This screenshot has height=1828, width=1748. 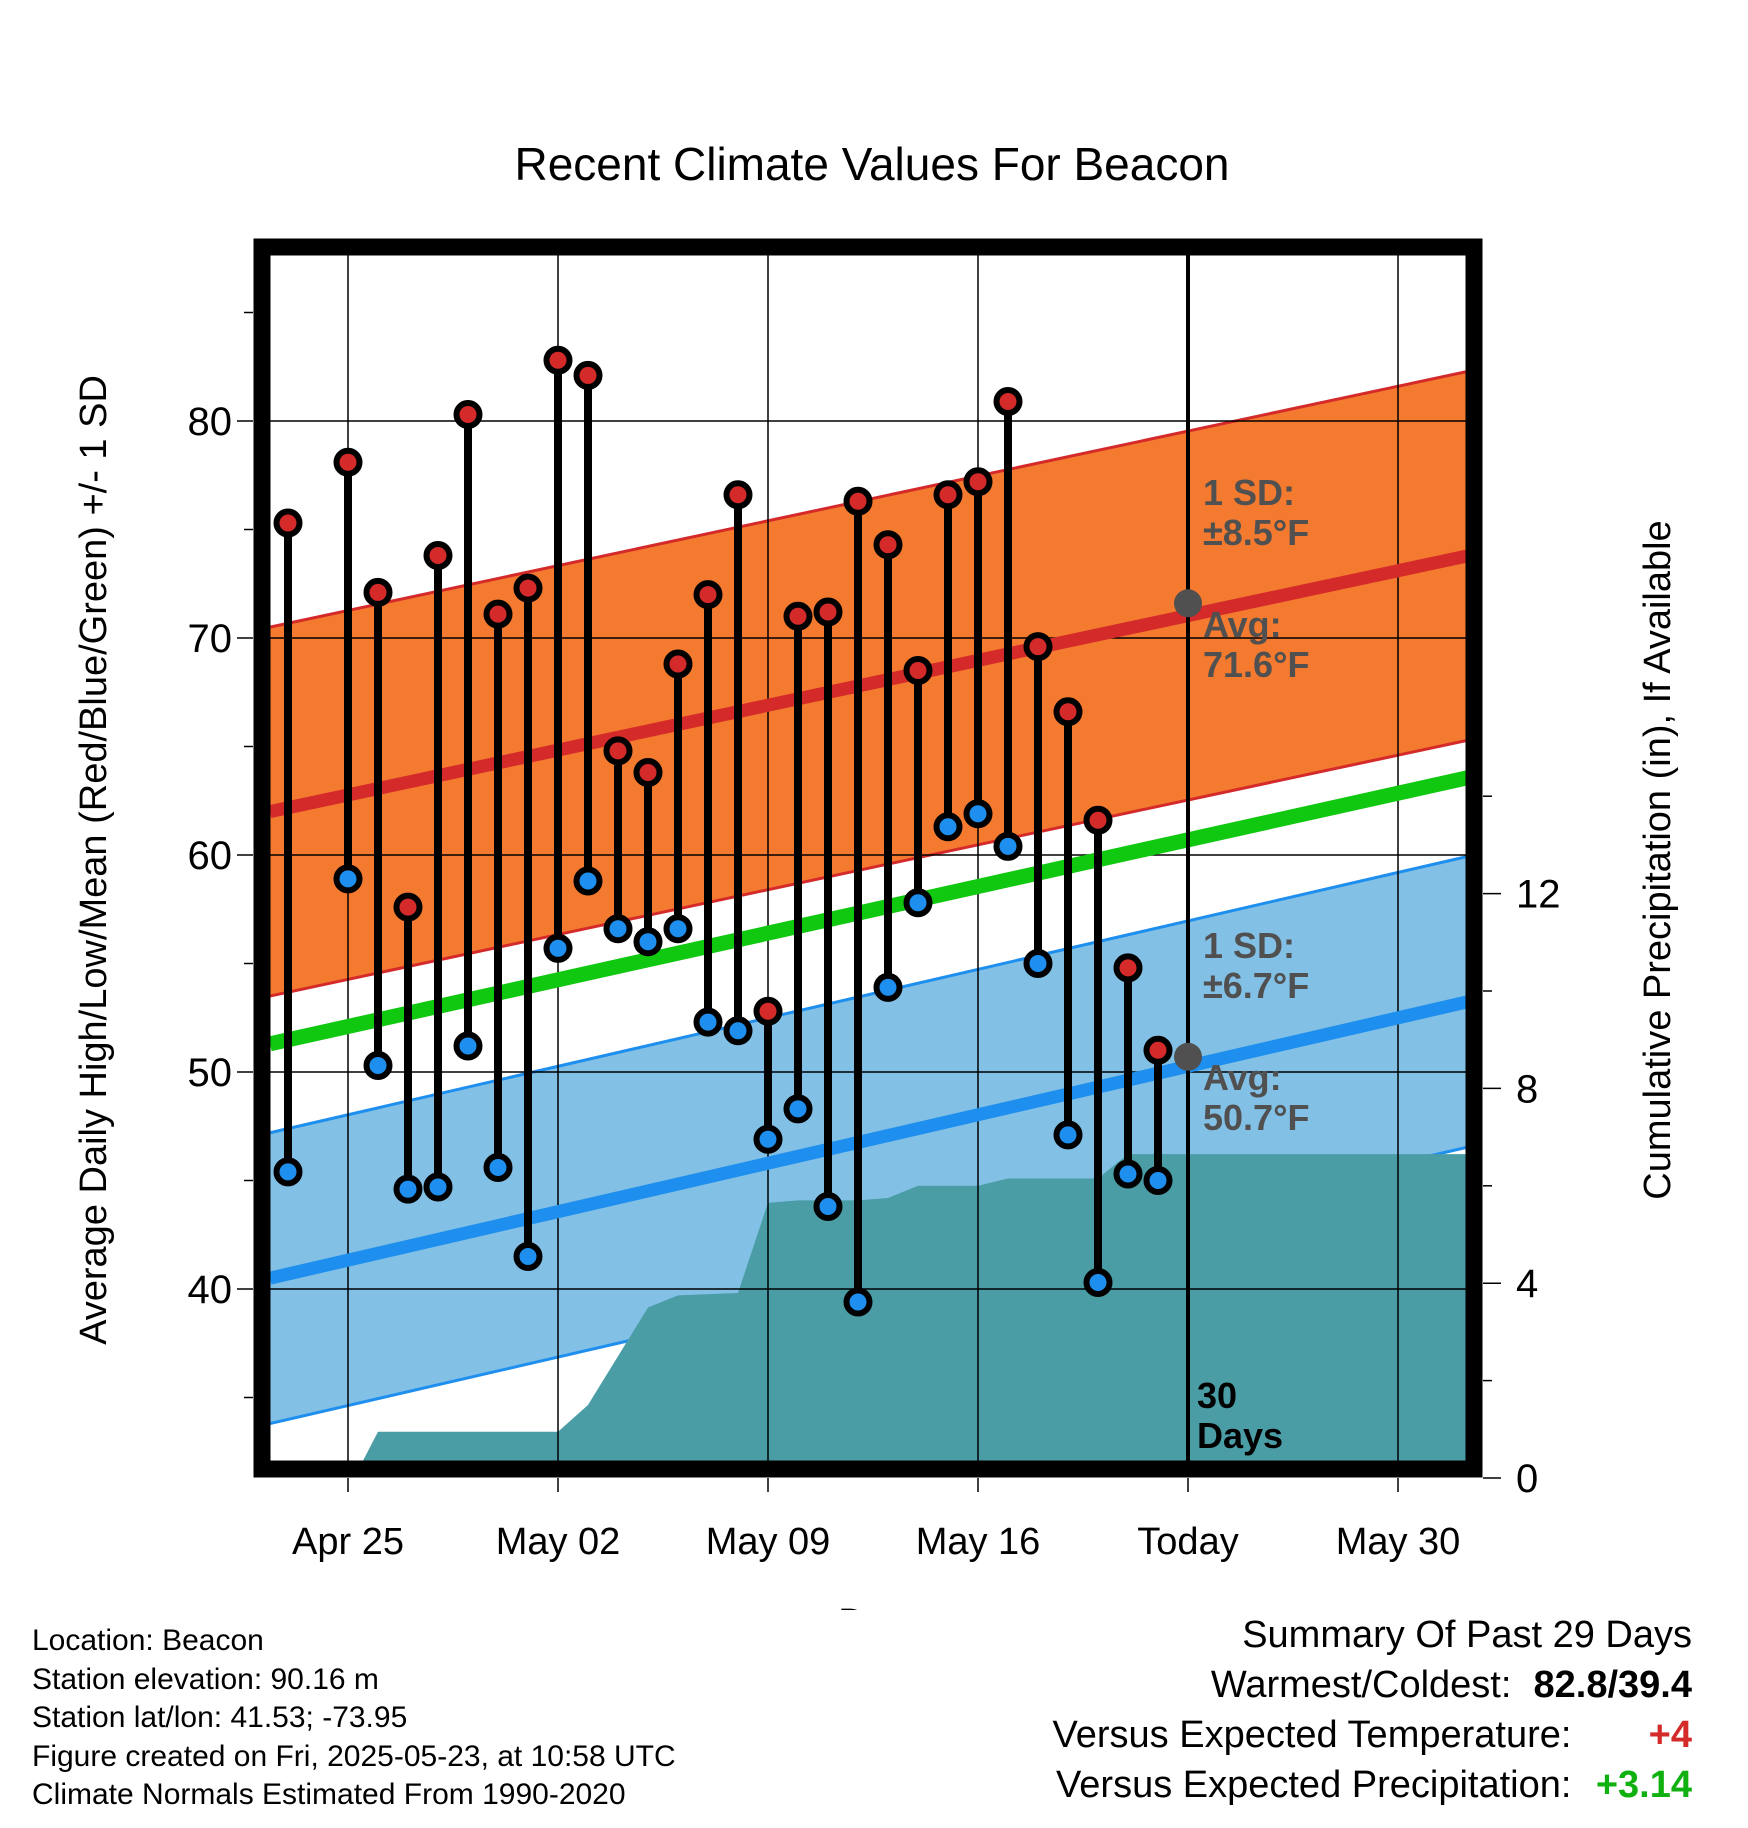 I want to click on summary-warmest-coldest: Warmest/Coldest: 82.8/39.4, so click(x=1372, y=1685).